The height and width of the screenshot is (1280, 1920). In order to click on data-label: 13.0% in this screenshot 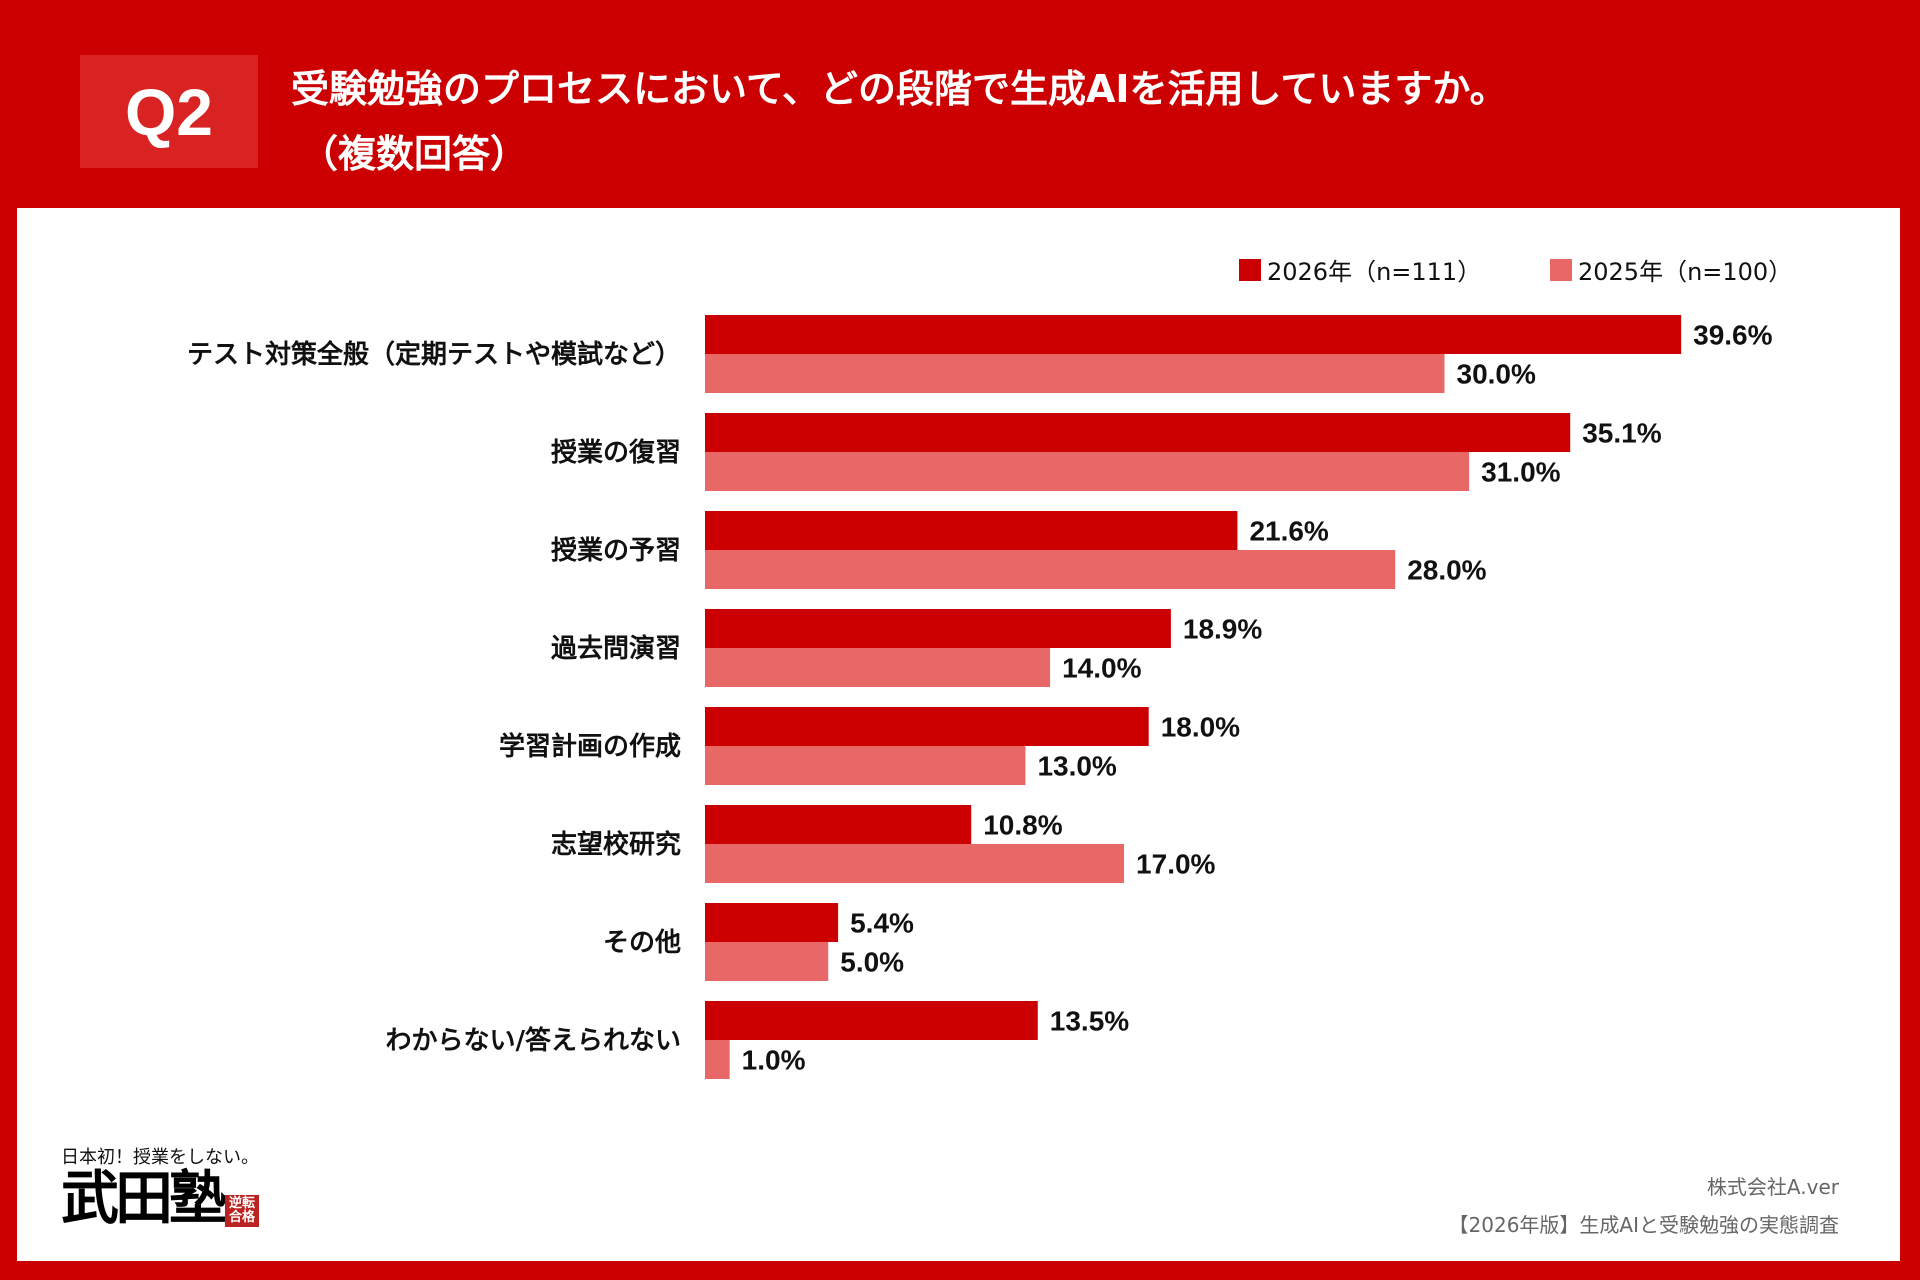, I will do `click(1076, 766)`.